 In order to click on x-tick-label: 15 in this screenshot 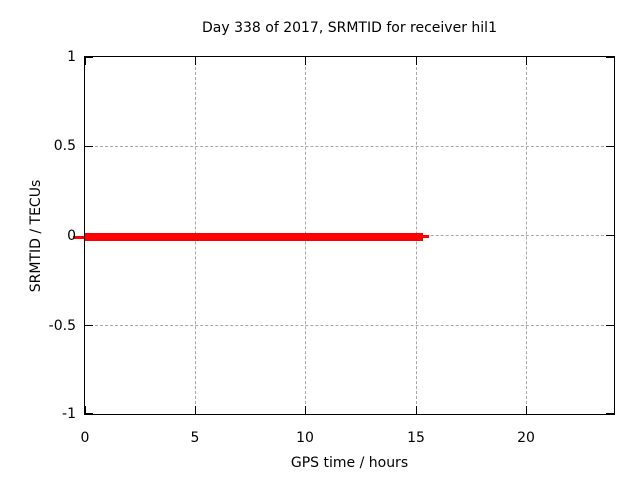, I will do `click(416, 438)`.